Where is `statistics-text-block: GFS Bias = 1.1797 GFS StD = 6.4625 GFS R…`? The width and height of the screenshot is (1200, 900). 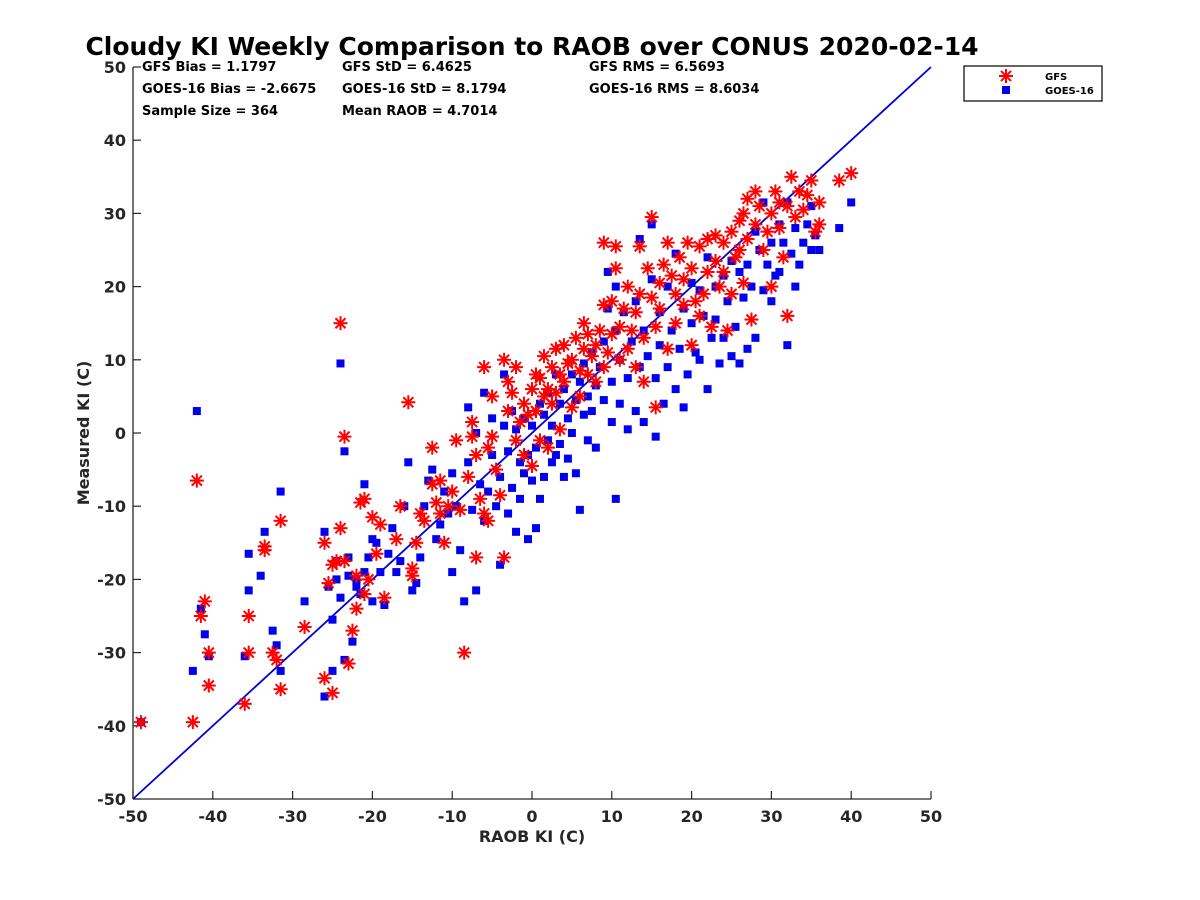
statistics-text-block: GFS Bias = 1.1797 GFS StD = 6.4625 GFS R… is located at coordinates (450, 89).